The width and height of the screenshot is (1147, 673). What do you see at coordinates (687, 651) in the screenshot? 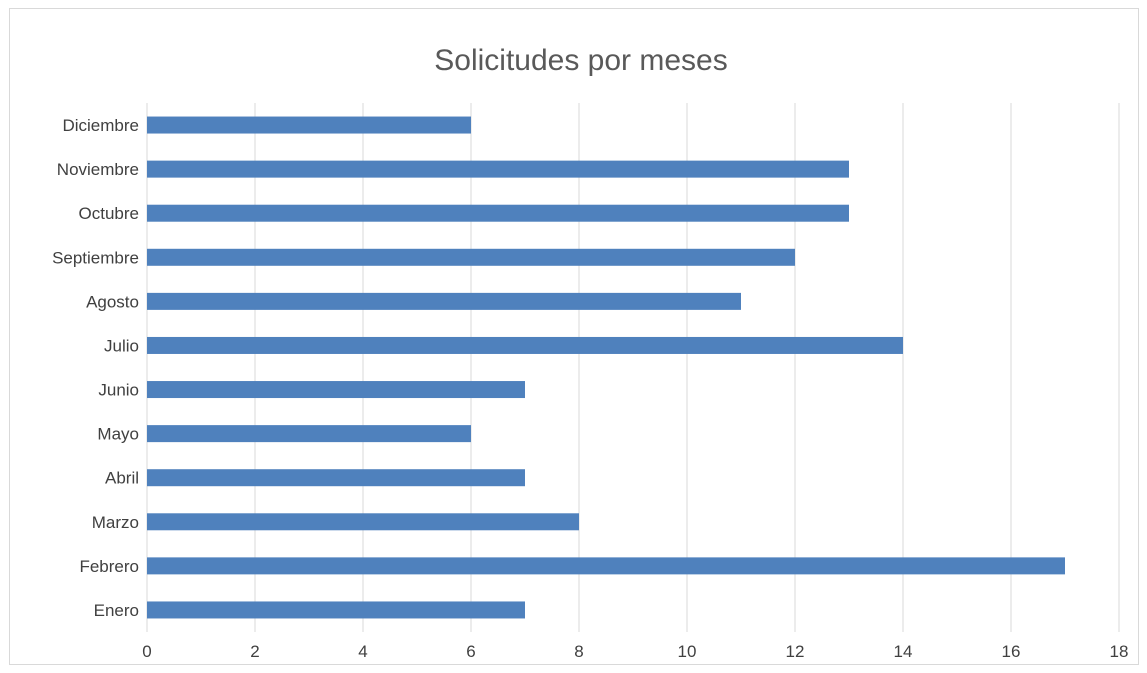
I see `x-tick-label: 10` at bounding box center [687, 651].